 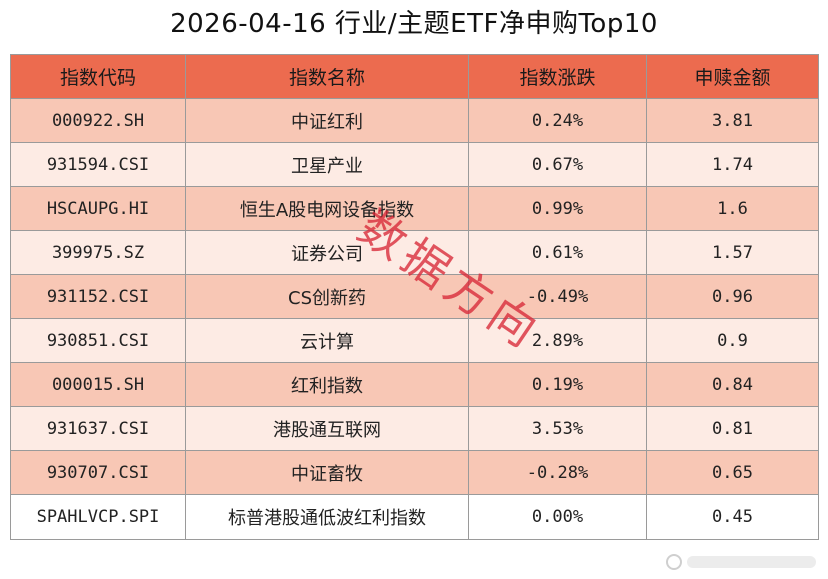 What do you see at coordinates (98, 208) in the screenshot?
I see `cell-index-code: HSCAUPG.HI` at bounding box center [98, 208].